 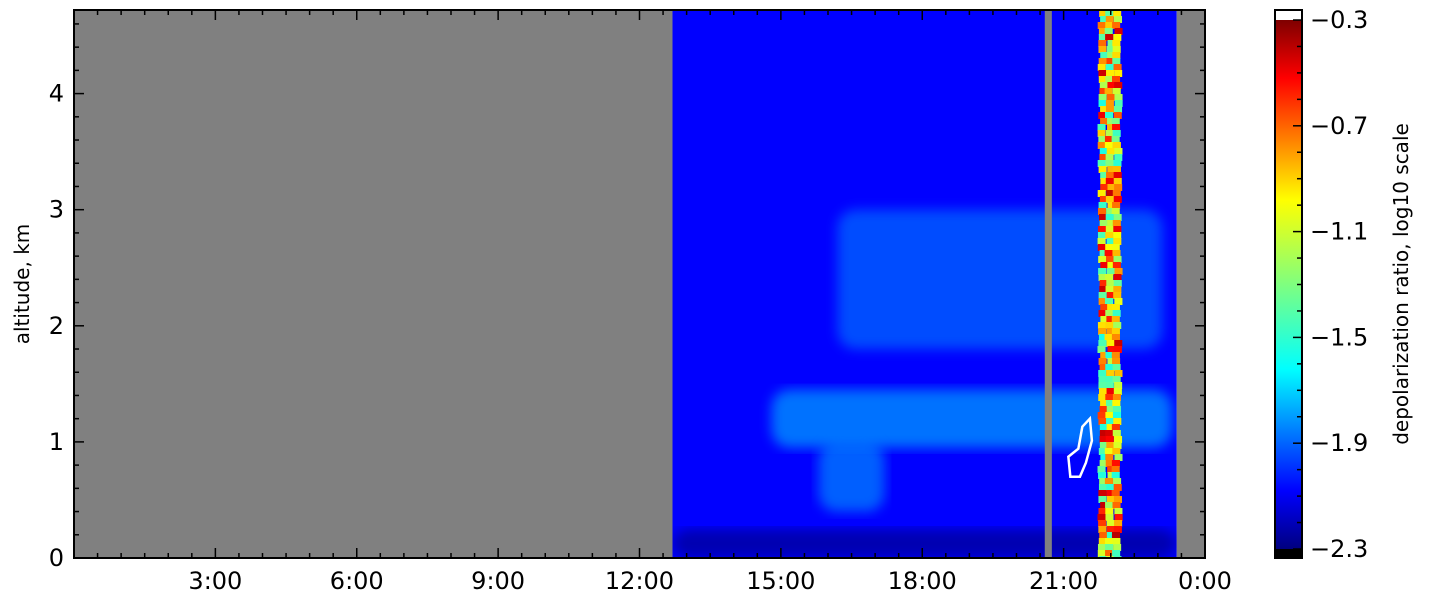 What do you see at coordinates (215, 581) in the screenshot?
I see `x-tick-label: 3:00` at bounding box center [215, 581].